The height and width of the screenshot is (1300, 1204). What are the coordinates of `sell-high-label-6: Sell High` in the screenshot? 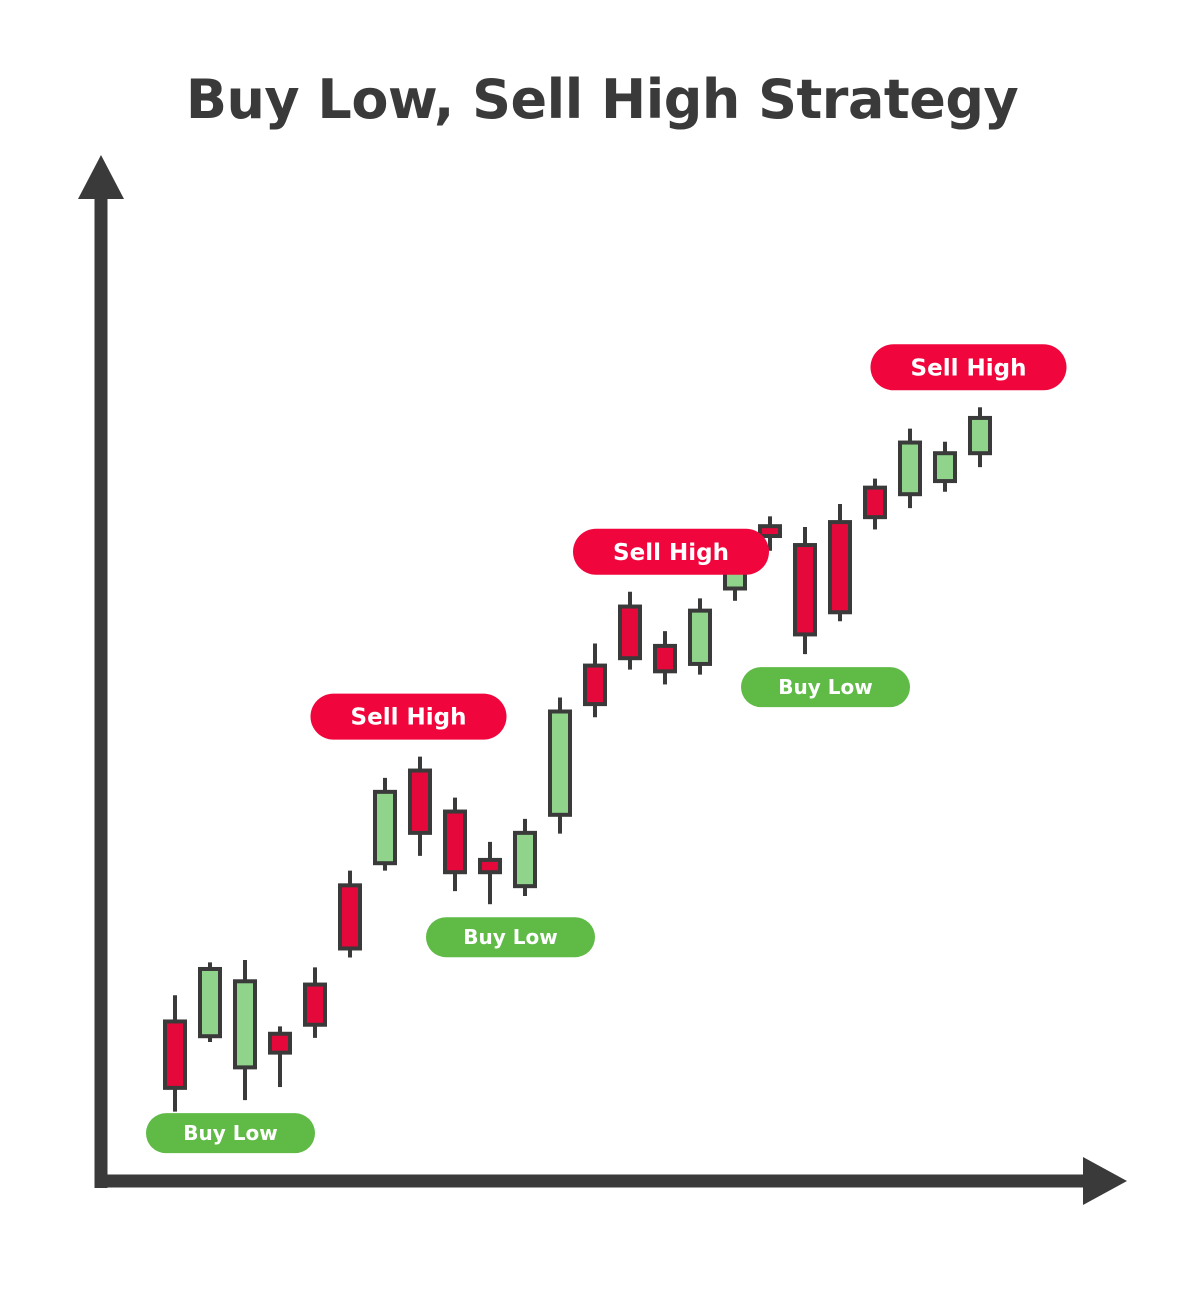 It's located at (968, 367).